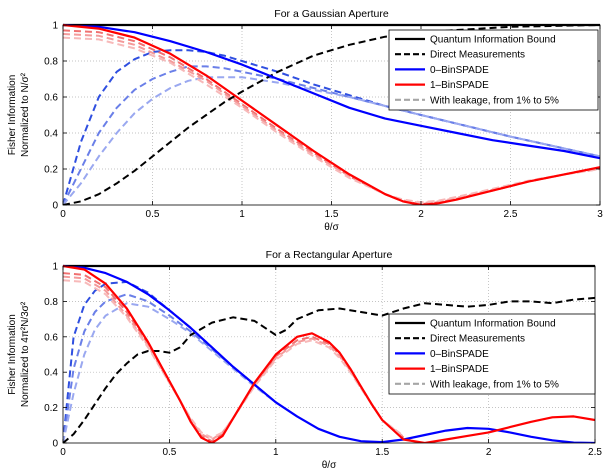 This screenshot has height=474, width=603. What do you see at coordinates (25, 354) in the screenshot?
I see `y-axis-label: Normalized to 4π²N/3σ²` at bounding box center [25, 354].